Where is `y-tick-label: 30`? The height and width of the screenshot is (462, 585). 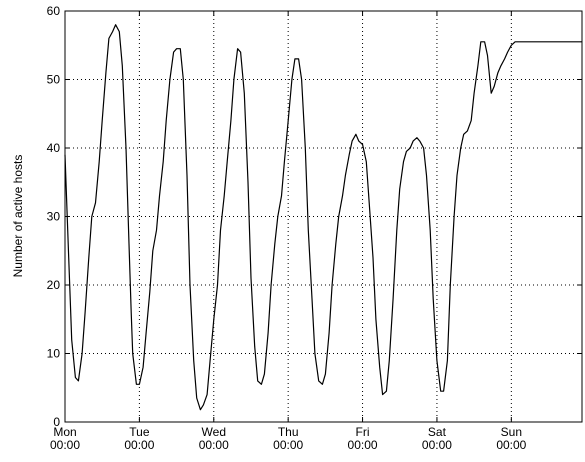 y-tick-label: 30 is located at coordinates (54, 217).